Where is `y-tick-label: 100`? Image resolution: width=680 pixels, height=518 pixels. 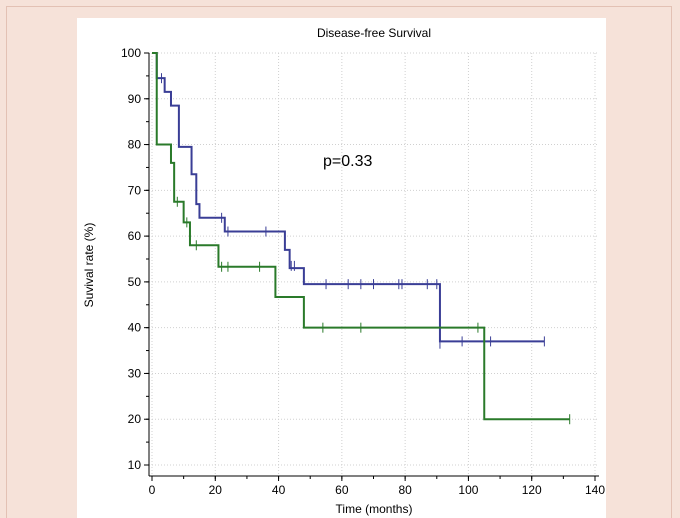
y-tick-label: 100 is located at coordinates (131, 53).